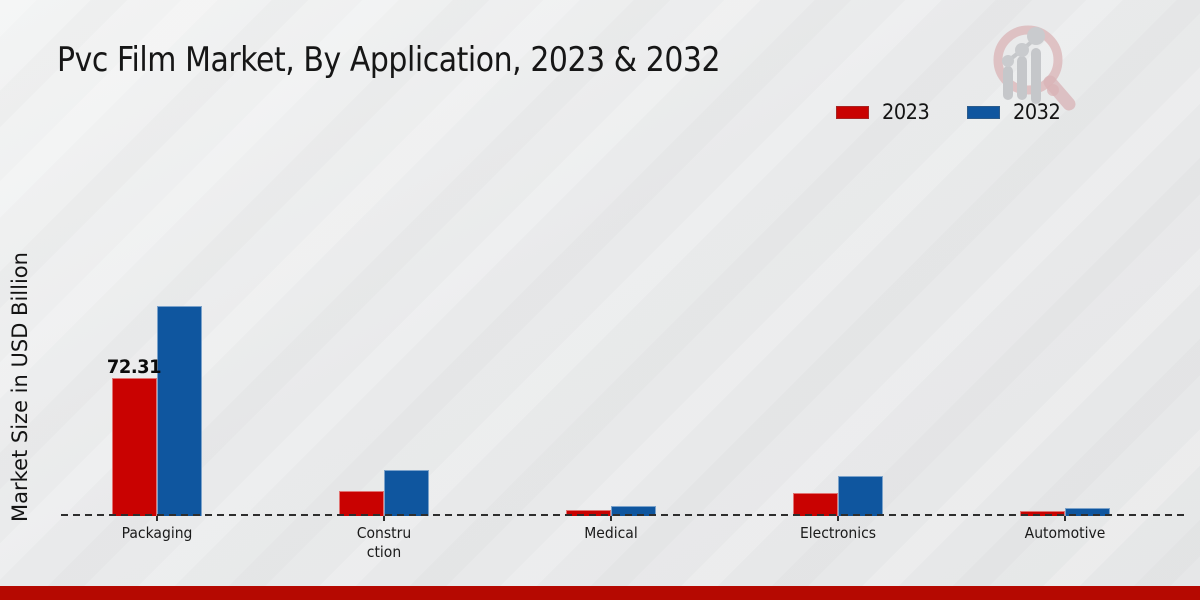  Describe the element at coordinates (838, 533) in the screenshot. I see `category-label-electronics: Electronics` at that location.